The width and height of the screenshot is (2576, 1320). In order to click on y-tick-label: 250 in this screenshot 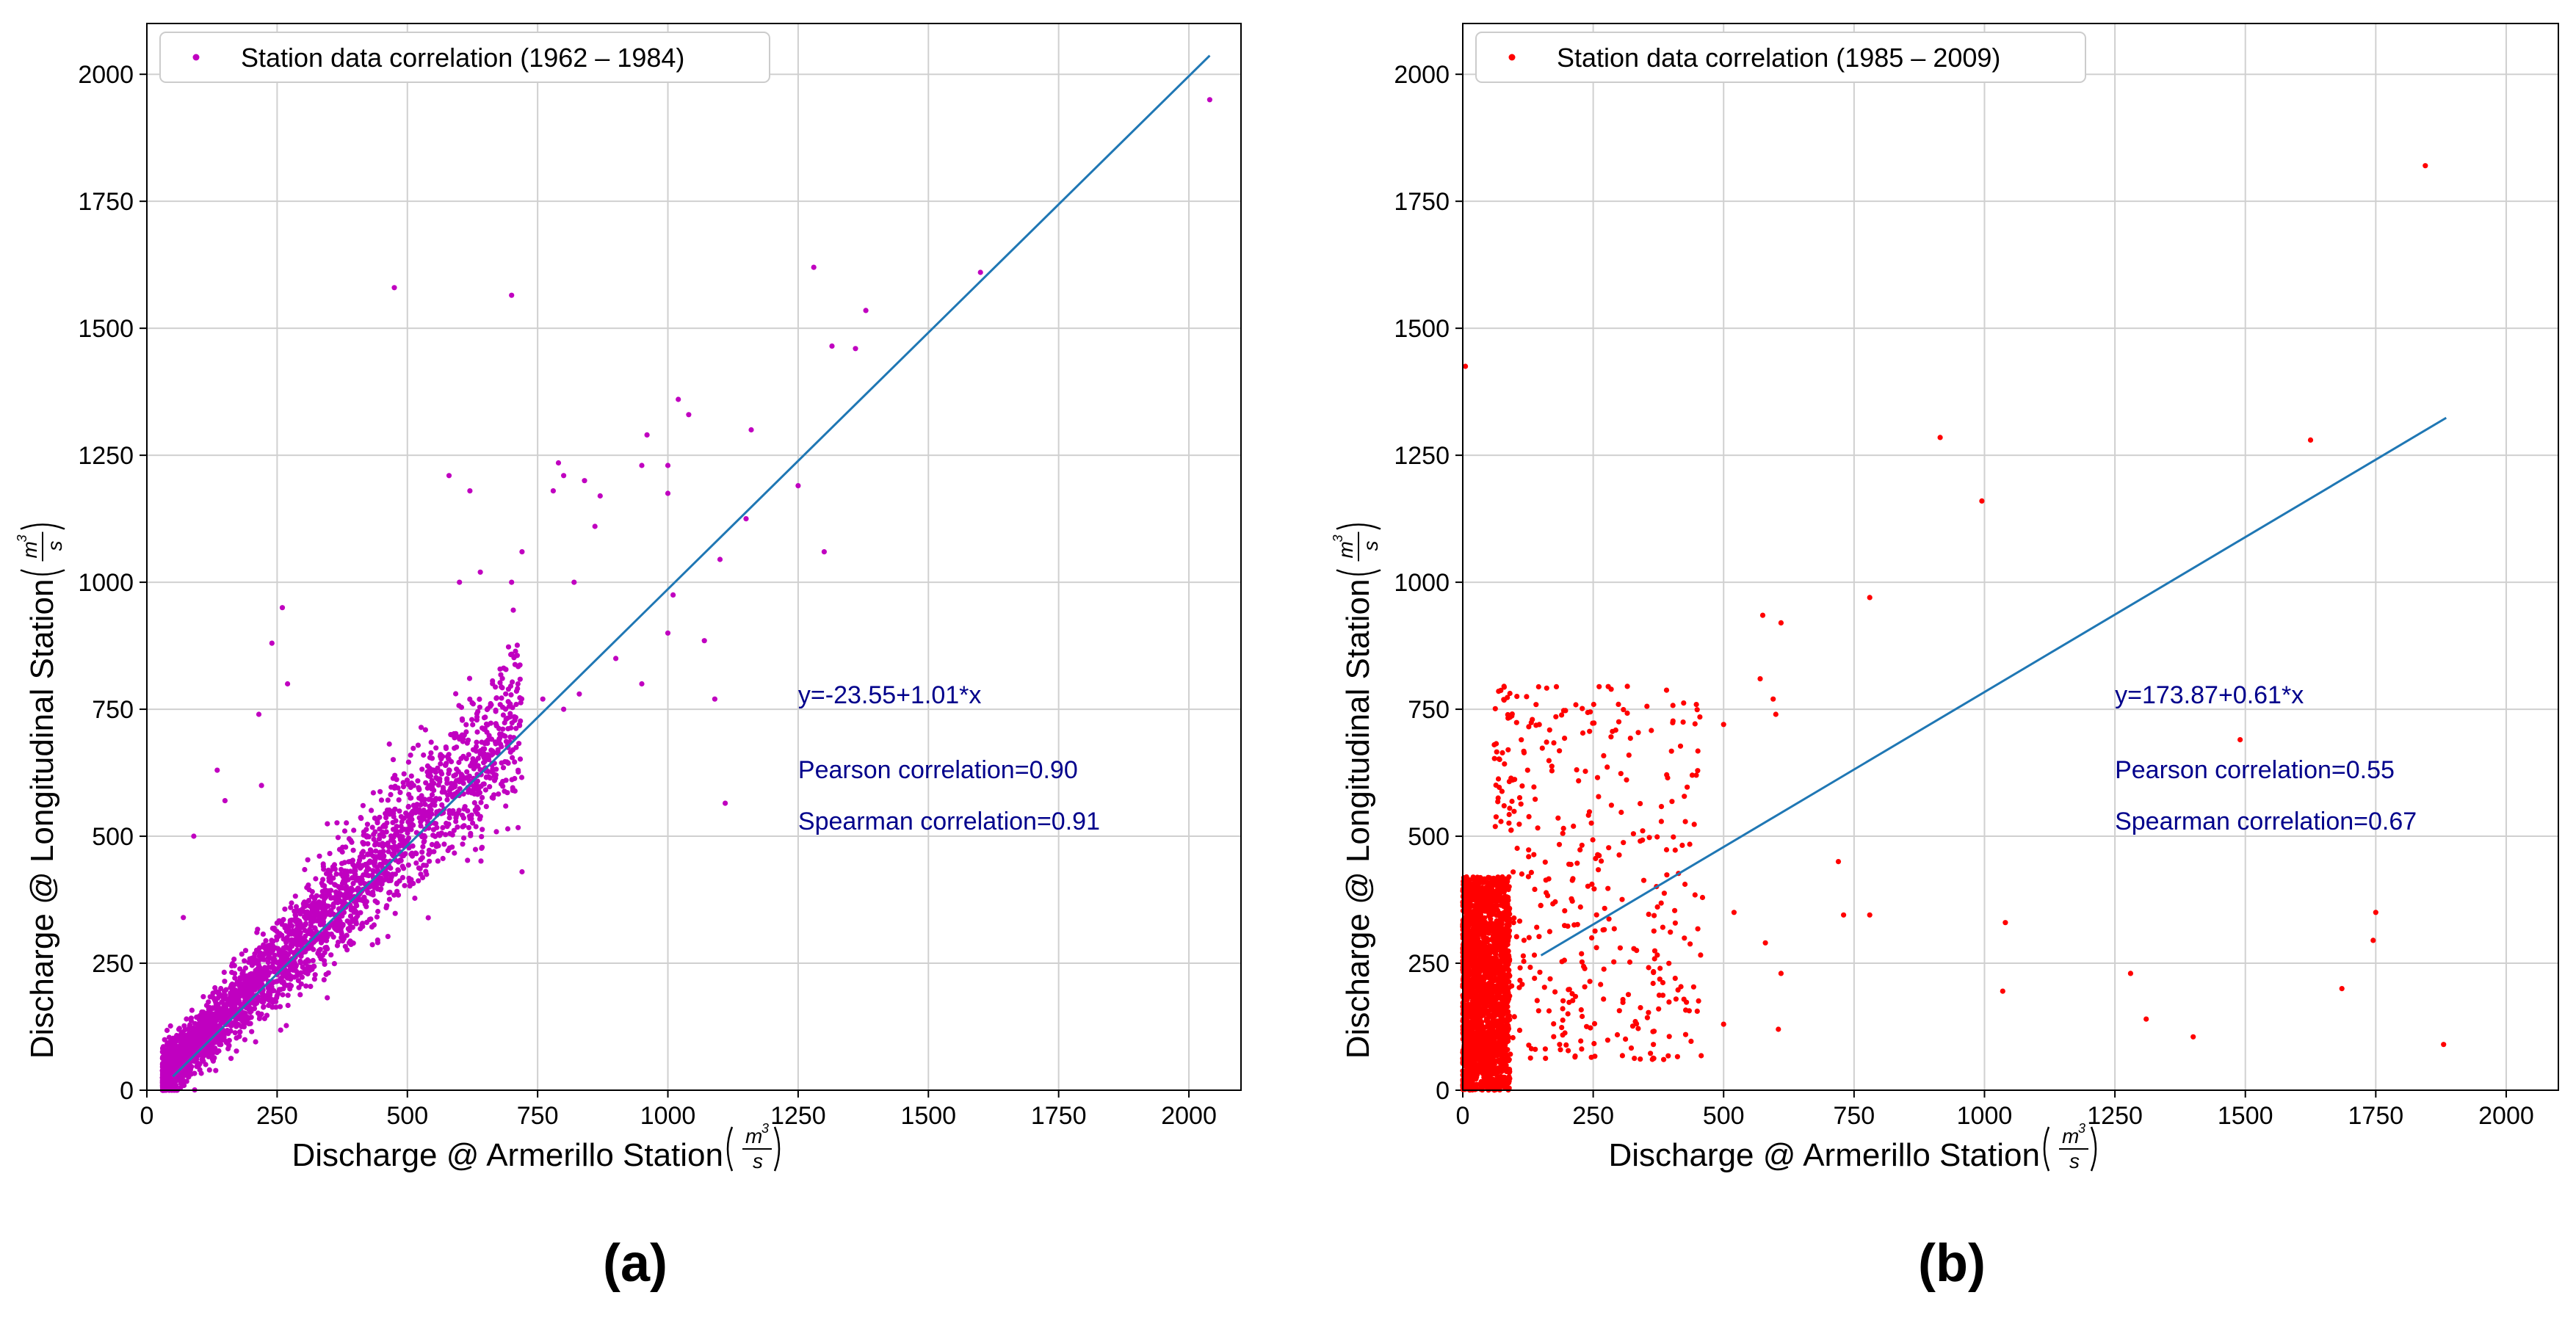, I will do `click(1429, 964)`.